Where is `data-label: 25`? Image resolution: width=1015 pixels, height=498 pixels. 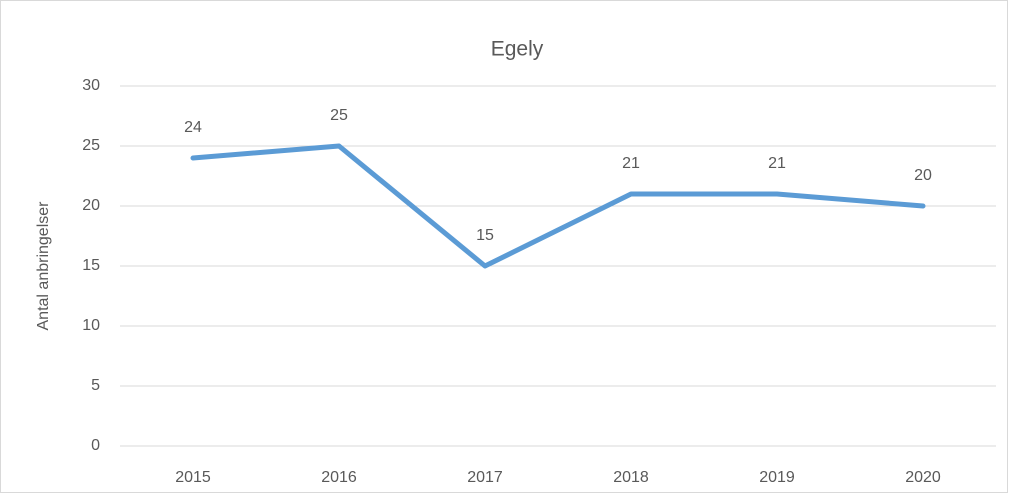
data-label: 25 is located at coordinates (339, 115).